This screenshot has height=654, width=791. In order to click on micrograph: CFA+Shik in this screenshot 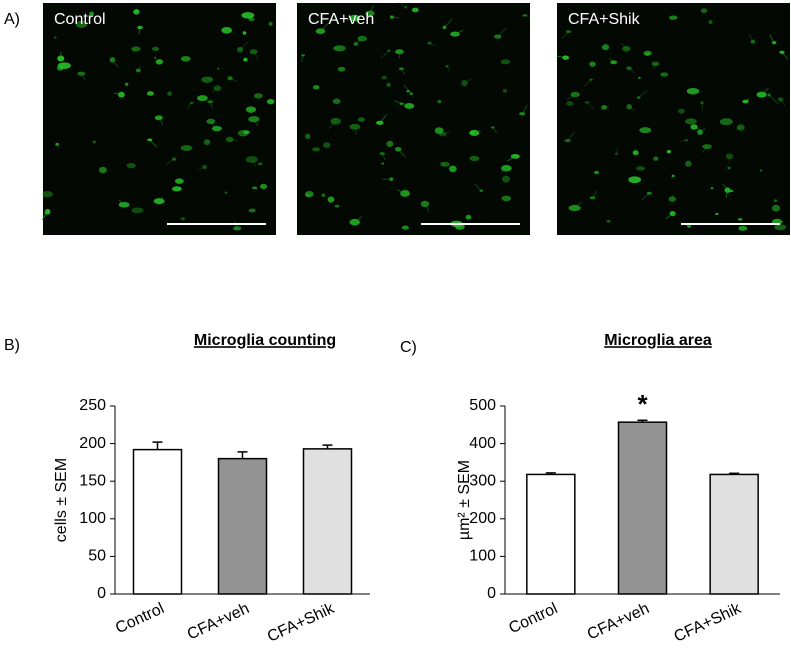, I will do `click(673, 119)`.